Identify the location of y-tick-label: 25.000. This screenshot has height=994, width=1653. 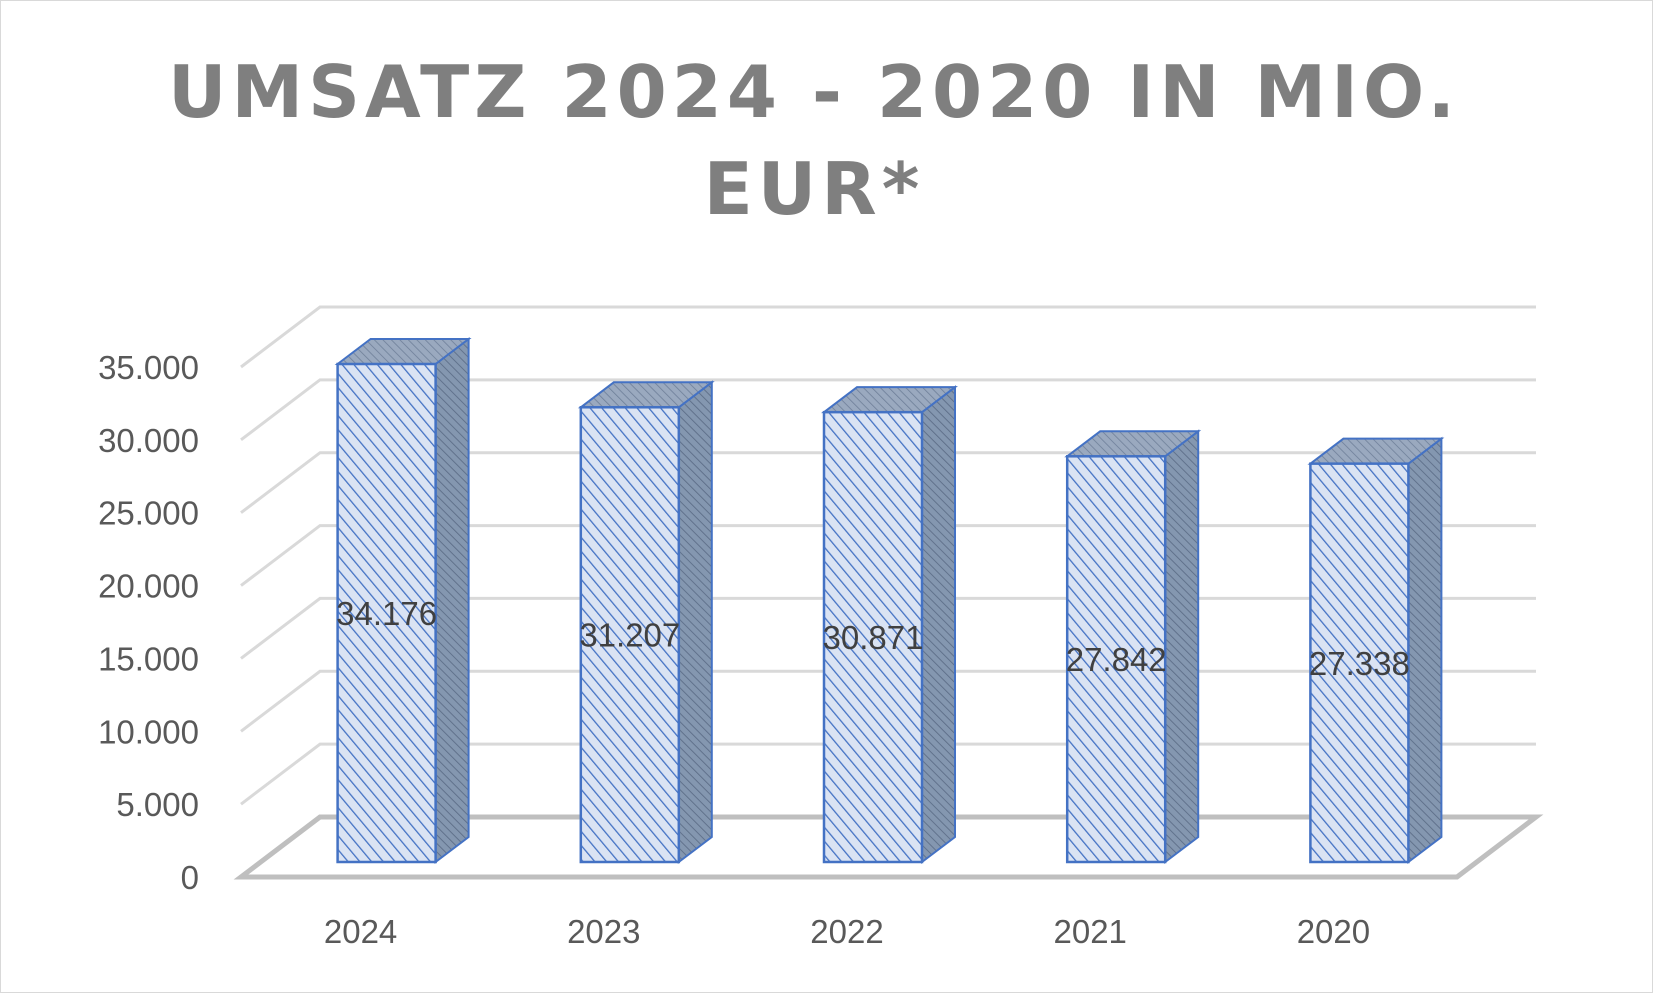
(148, 513).